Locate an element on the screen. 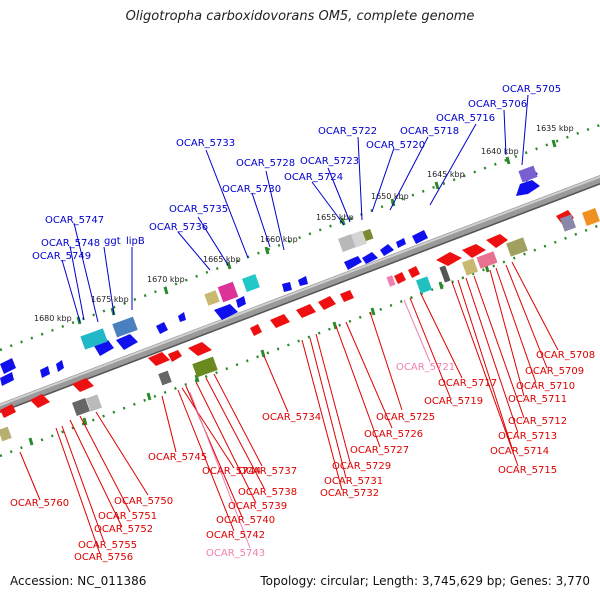 The image size is (600, 600). gene-label-OCAR_5714: OCAR_5714 is located at coordinates (519, 451).